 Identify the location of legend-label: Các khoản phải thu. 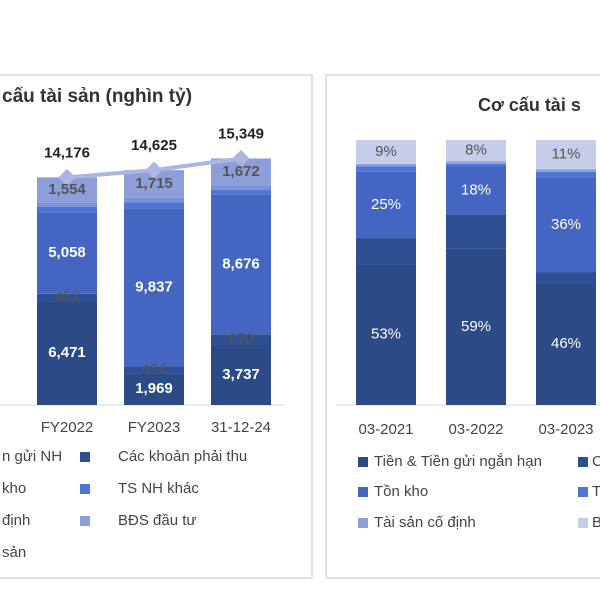
(182, 456).